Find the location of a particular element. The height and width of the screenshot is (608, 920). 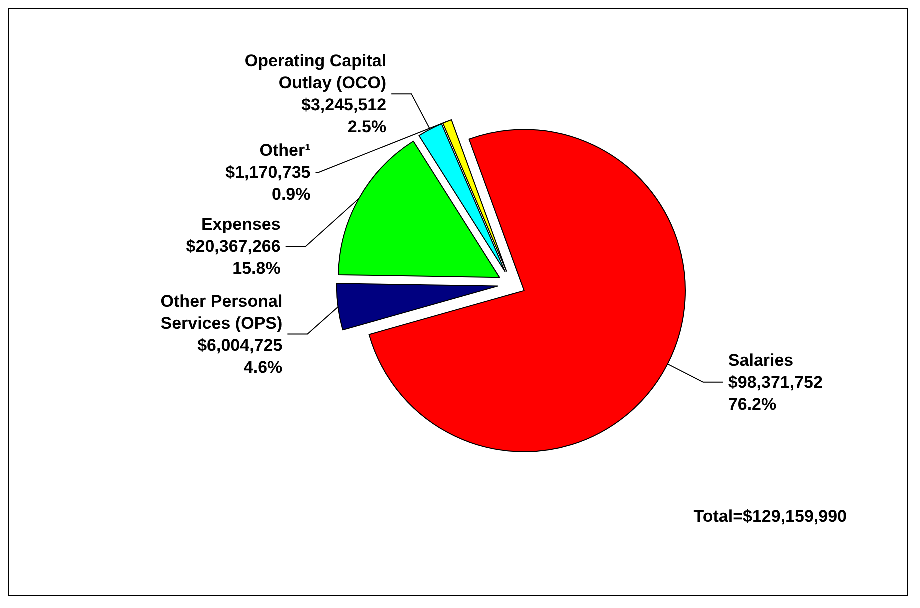

slice-label: Salaries is located at coordinates (761, 360).